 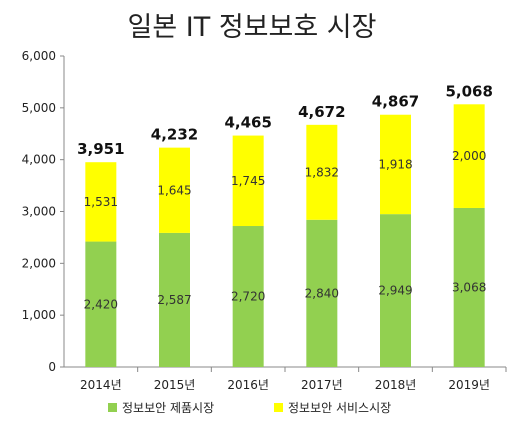 I want to click on y-tick-label: 0, so click(x=52, y=367).